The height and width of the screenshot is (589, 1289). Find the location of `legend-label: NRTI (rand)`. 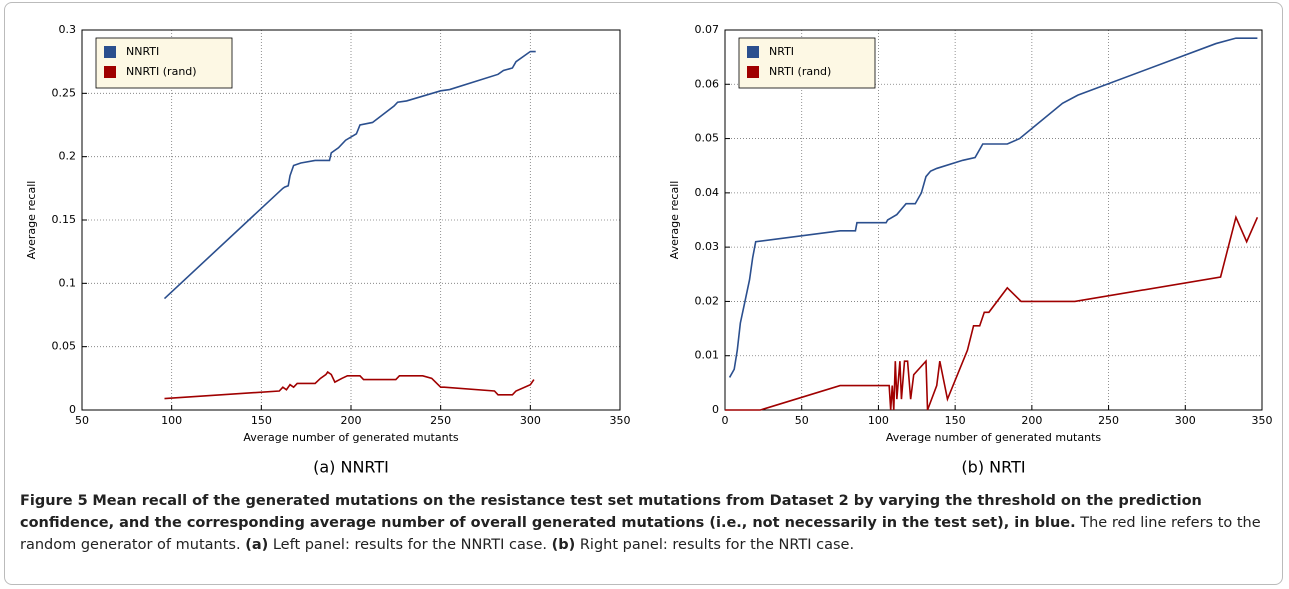

legend-label: NRTI (rand) is located at coordinates (800, 71).